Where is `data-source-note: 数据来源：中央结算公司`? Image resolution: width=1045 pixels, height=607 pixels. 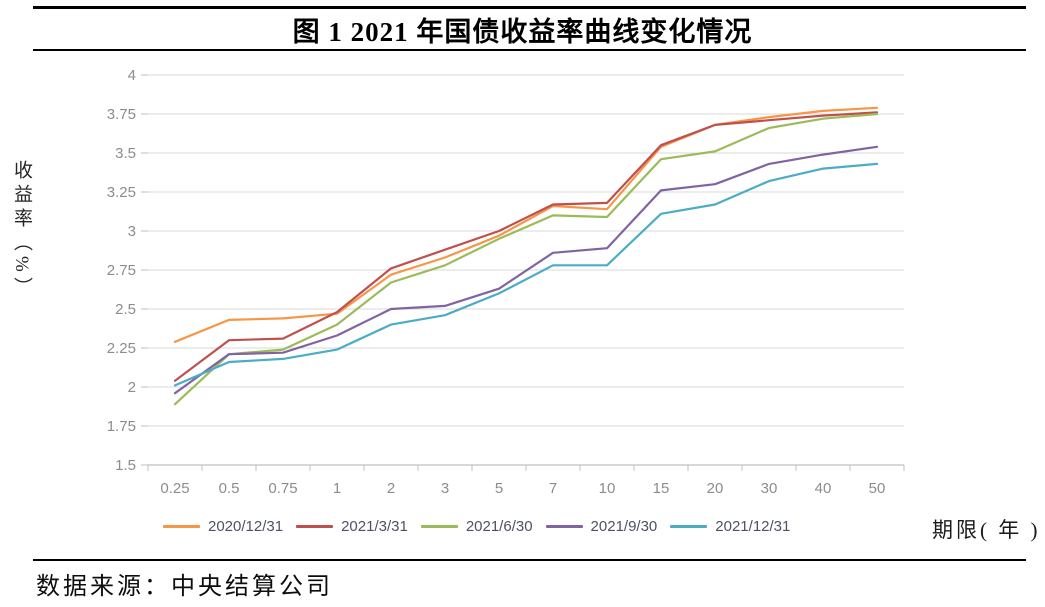
data-source-note: 数据来源：中央结算公司 is located at coordinates (184, 587).